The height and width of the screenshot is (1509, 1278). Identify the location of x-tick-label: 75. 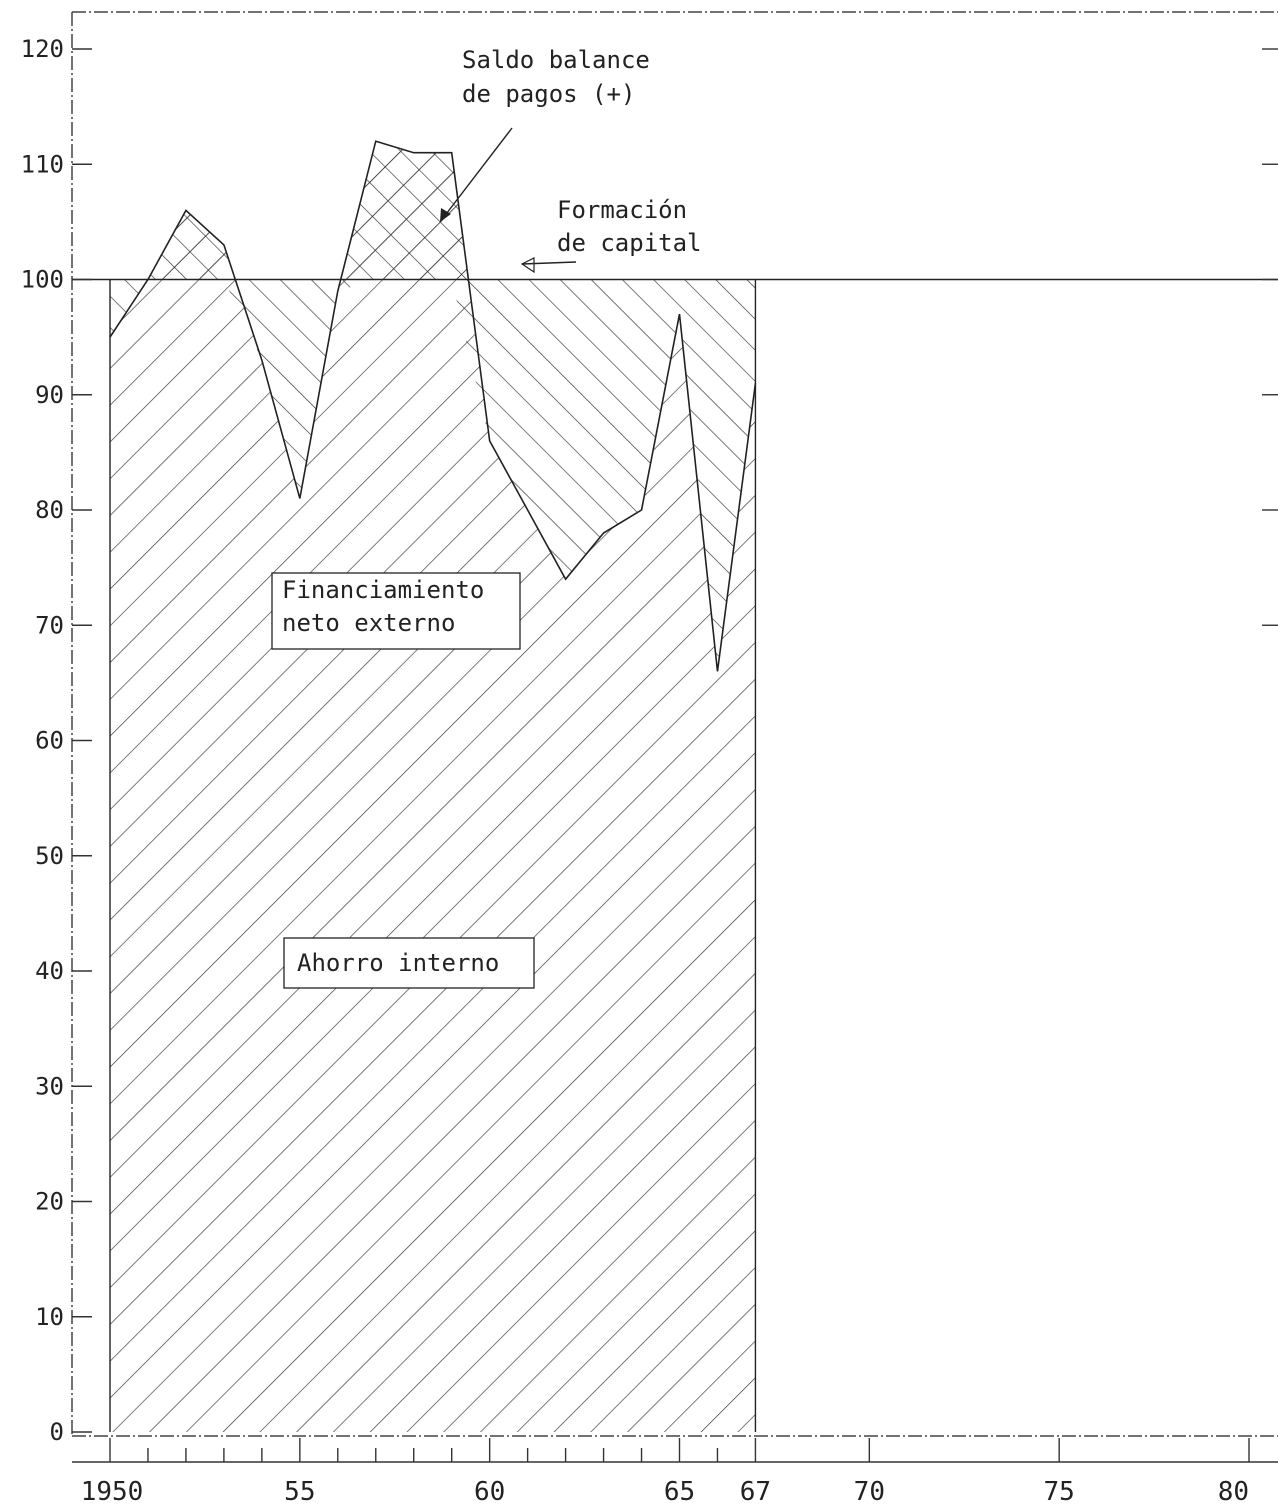
(1059, 1492).